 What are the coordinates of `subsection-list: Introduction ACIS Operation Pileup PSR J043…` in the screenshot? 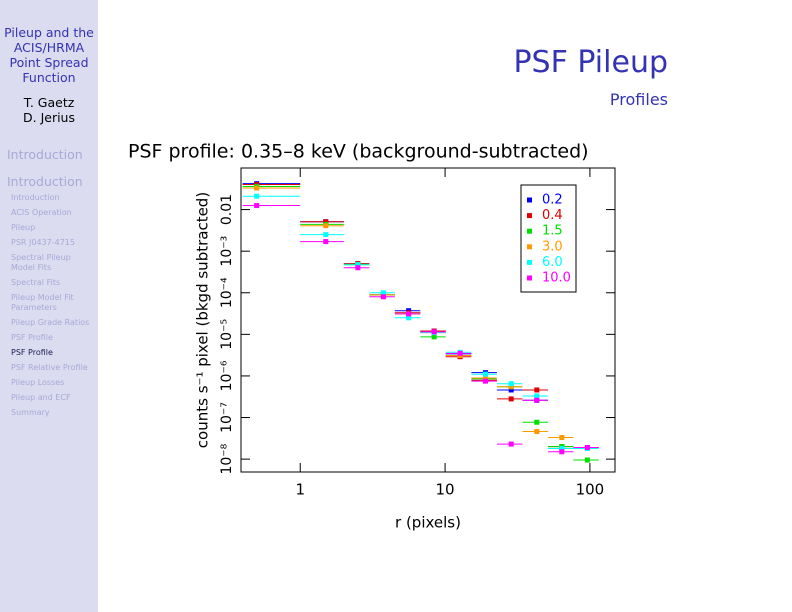 It's located at (49, 305).